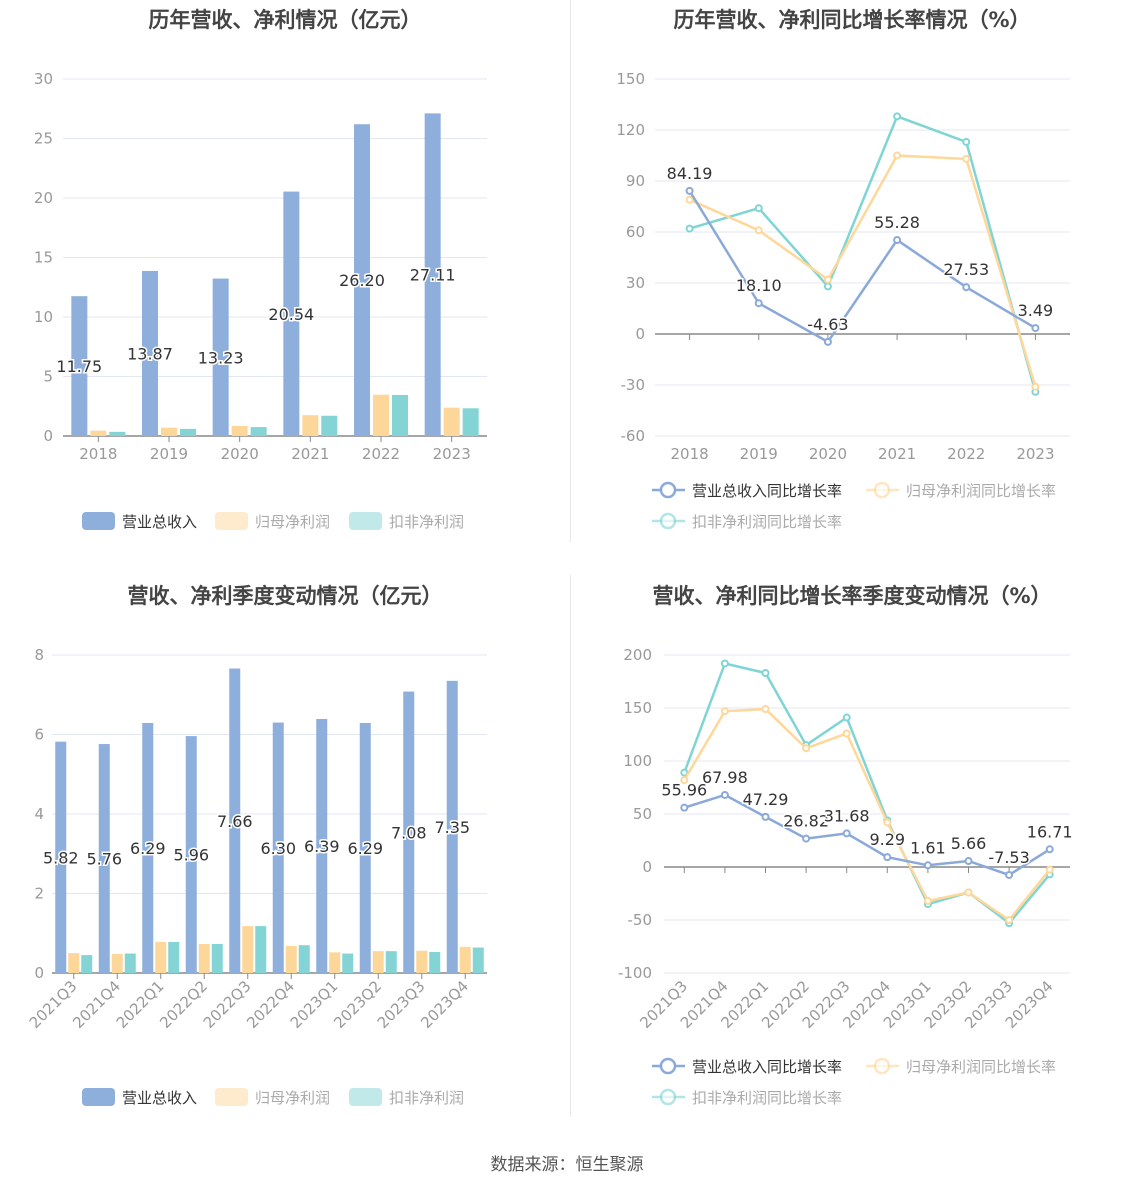 The height and width of the screenshot is (1188, 1134). Describe the element at coordinates (633, 436) in the screenshot. I see `y-tick-label: -60` at that location.